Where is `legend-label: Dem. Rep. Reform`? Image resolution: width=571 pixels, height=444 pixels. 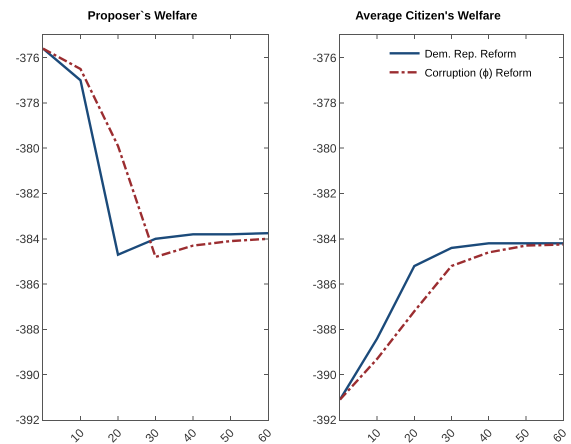 legend-label: Dem. Rep. Reform is located at coordinates (470, 54).